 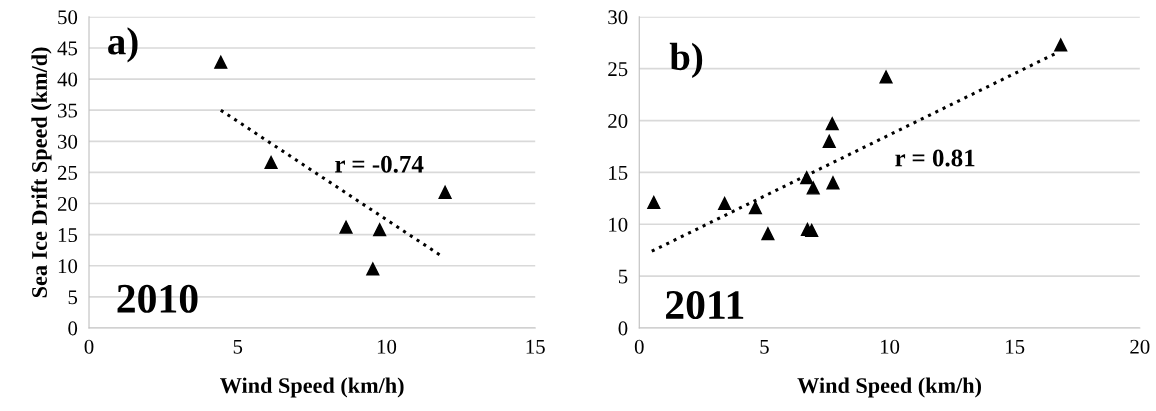 I want to click on y-tick-label: 50, so click(x=68, y=17).